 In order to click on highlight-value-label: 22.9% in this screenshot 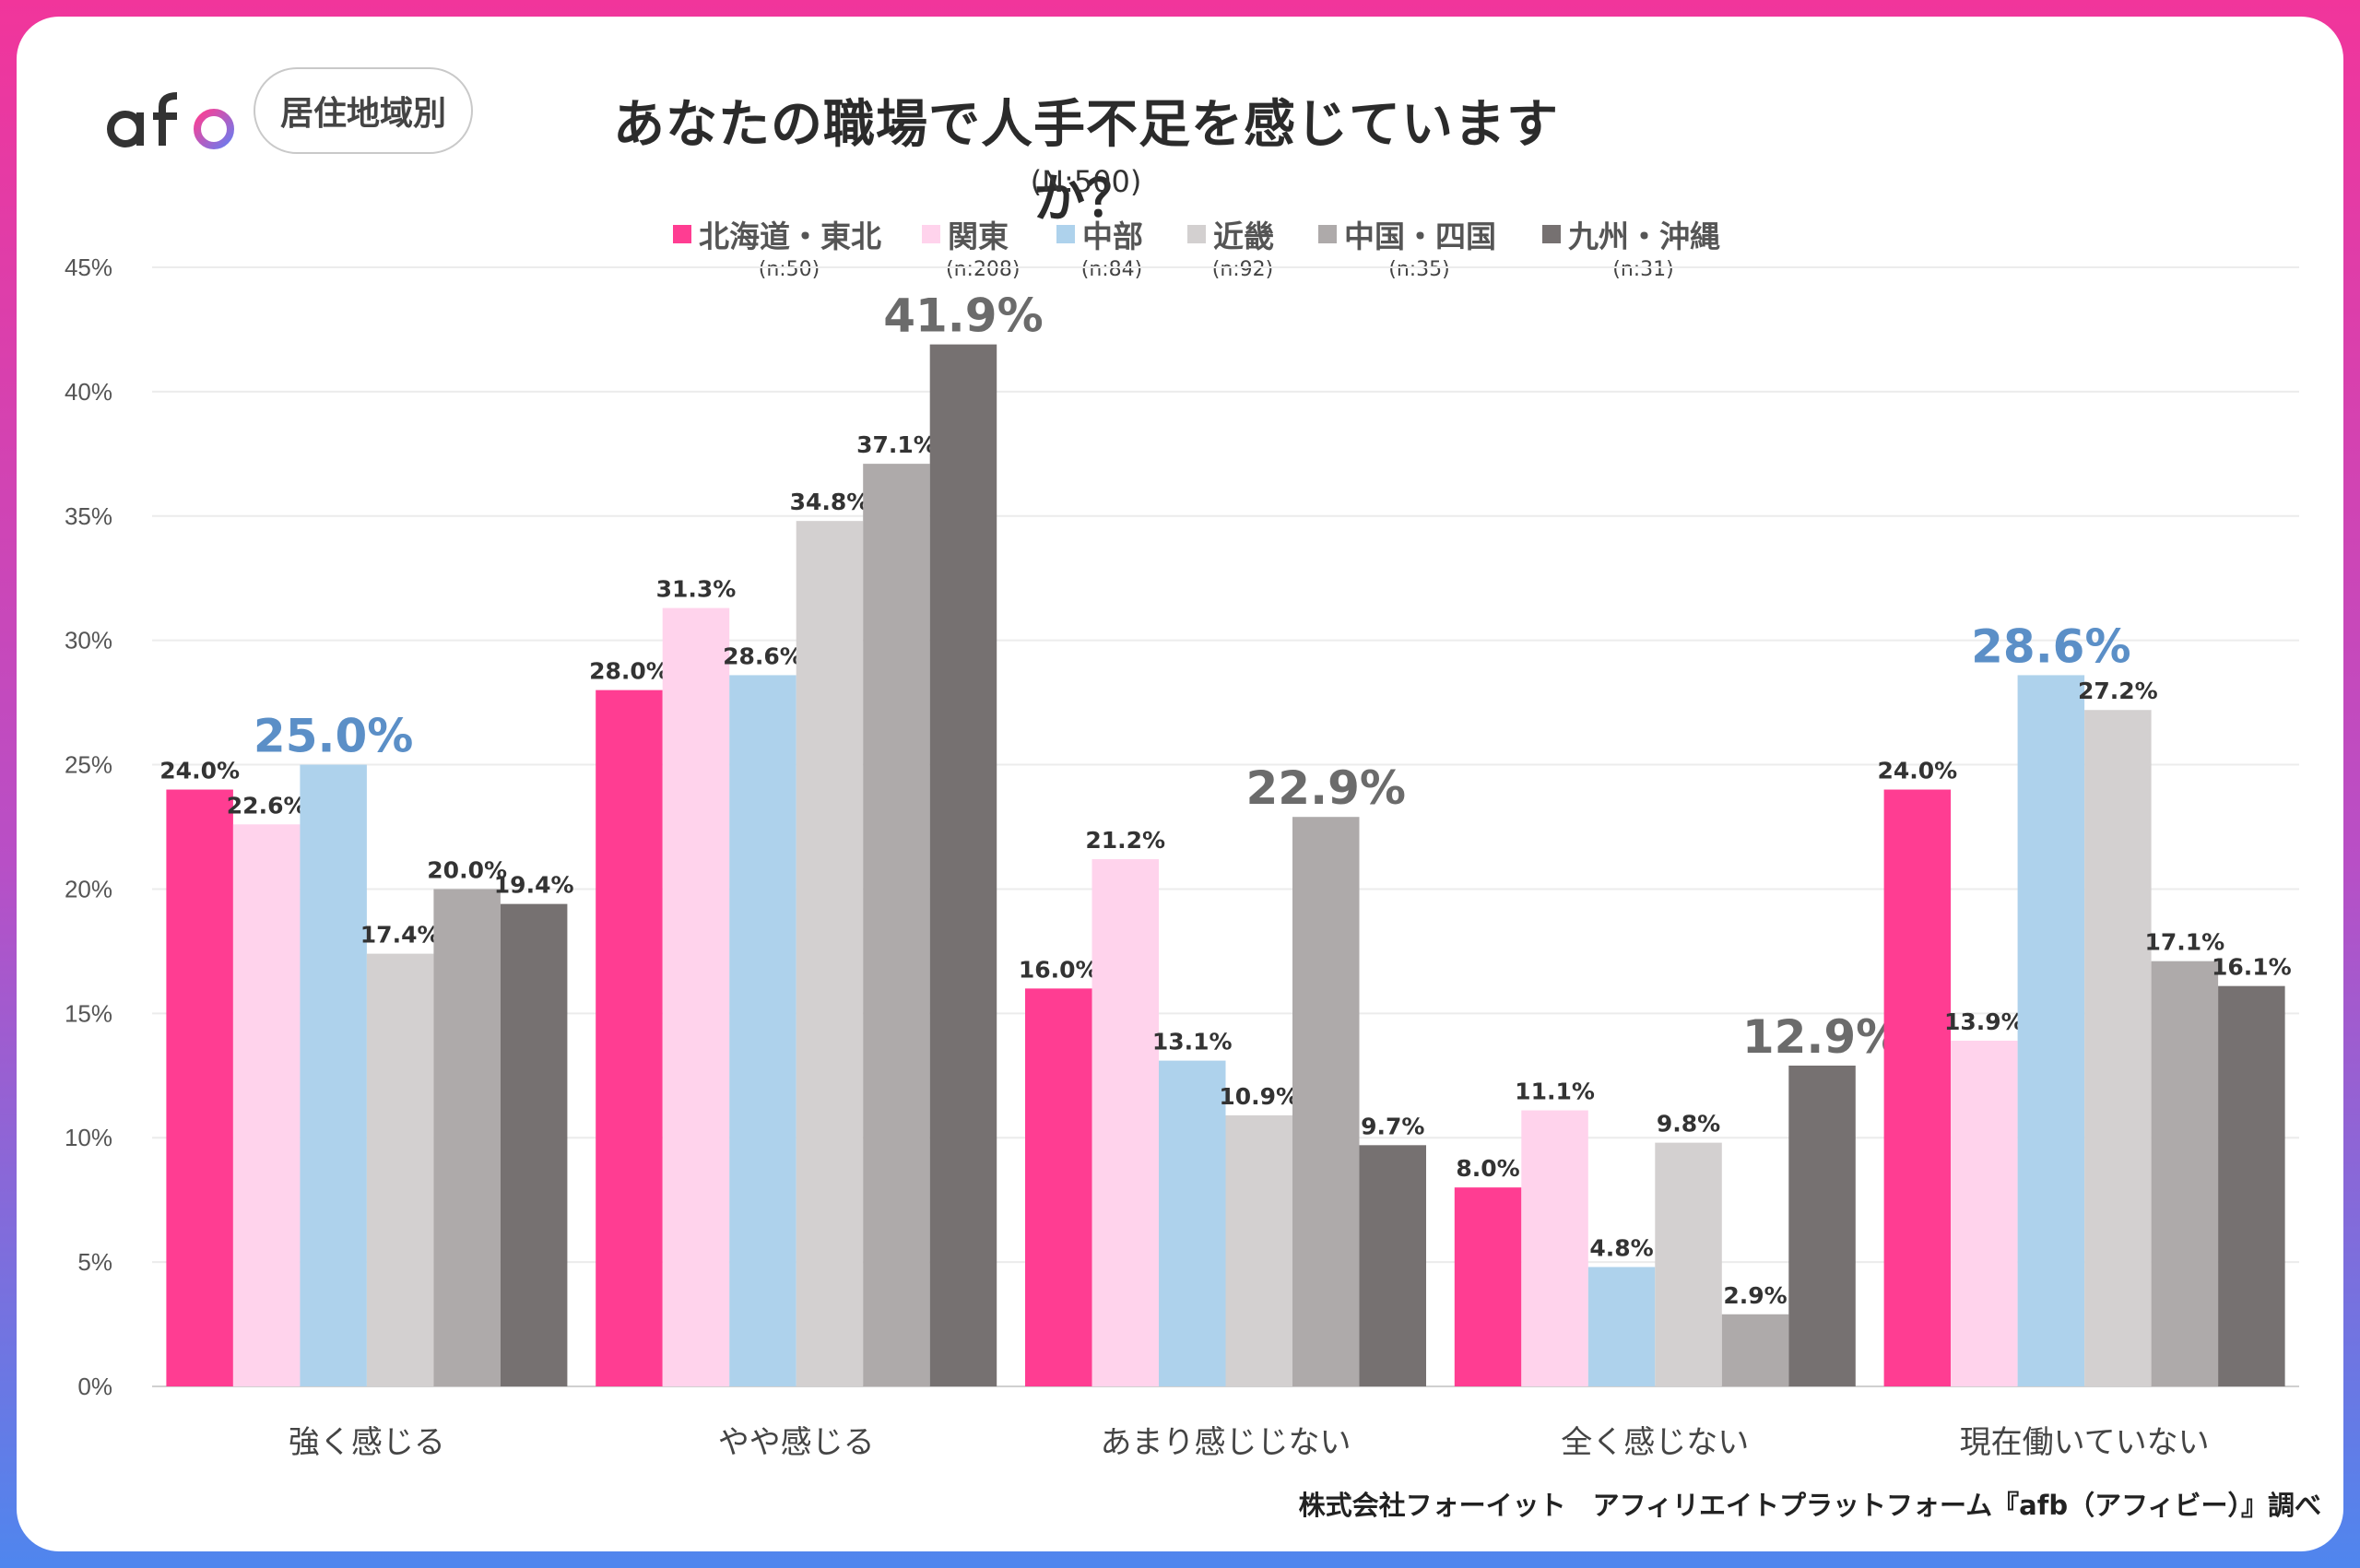, I will do `click(1326, 788)`.